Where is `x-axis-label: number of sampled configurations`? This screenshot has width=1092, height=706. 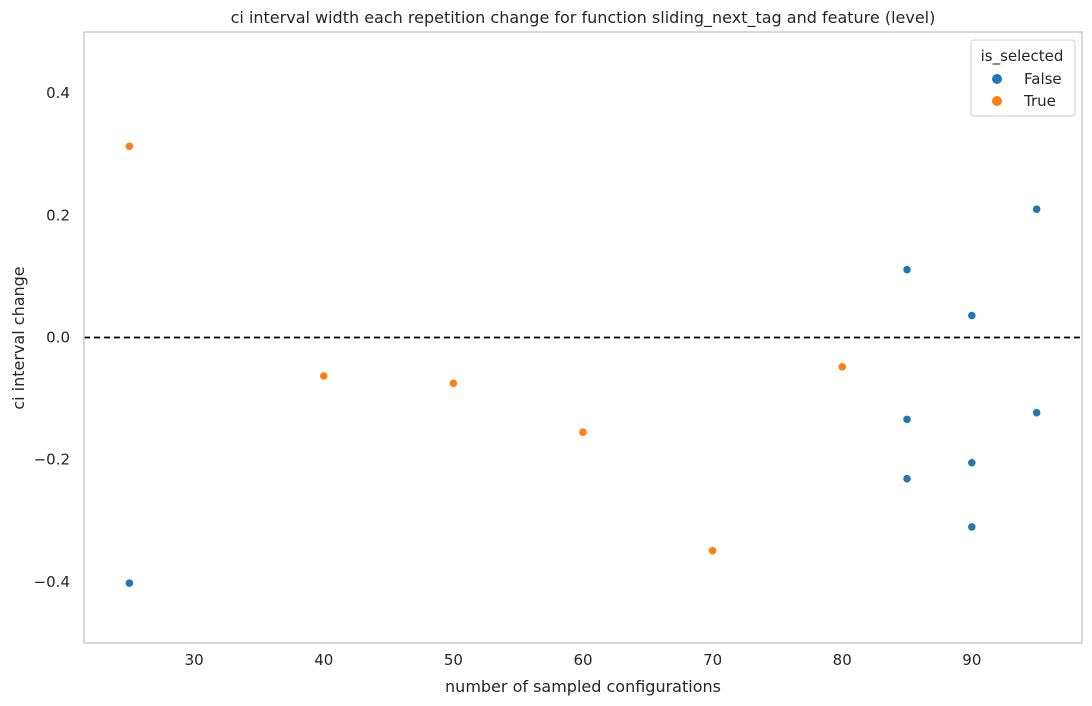
x-axis-label: number of sampled configurations is located at coordinates (583, 686).